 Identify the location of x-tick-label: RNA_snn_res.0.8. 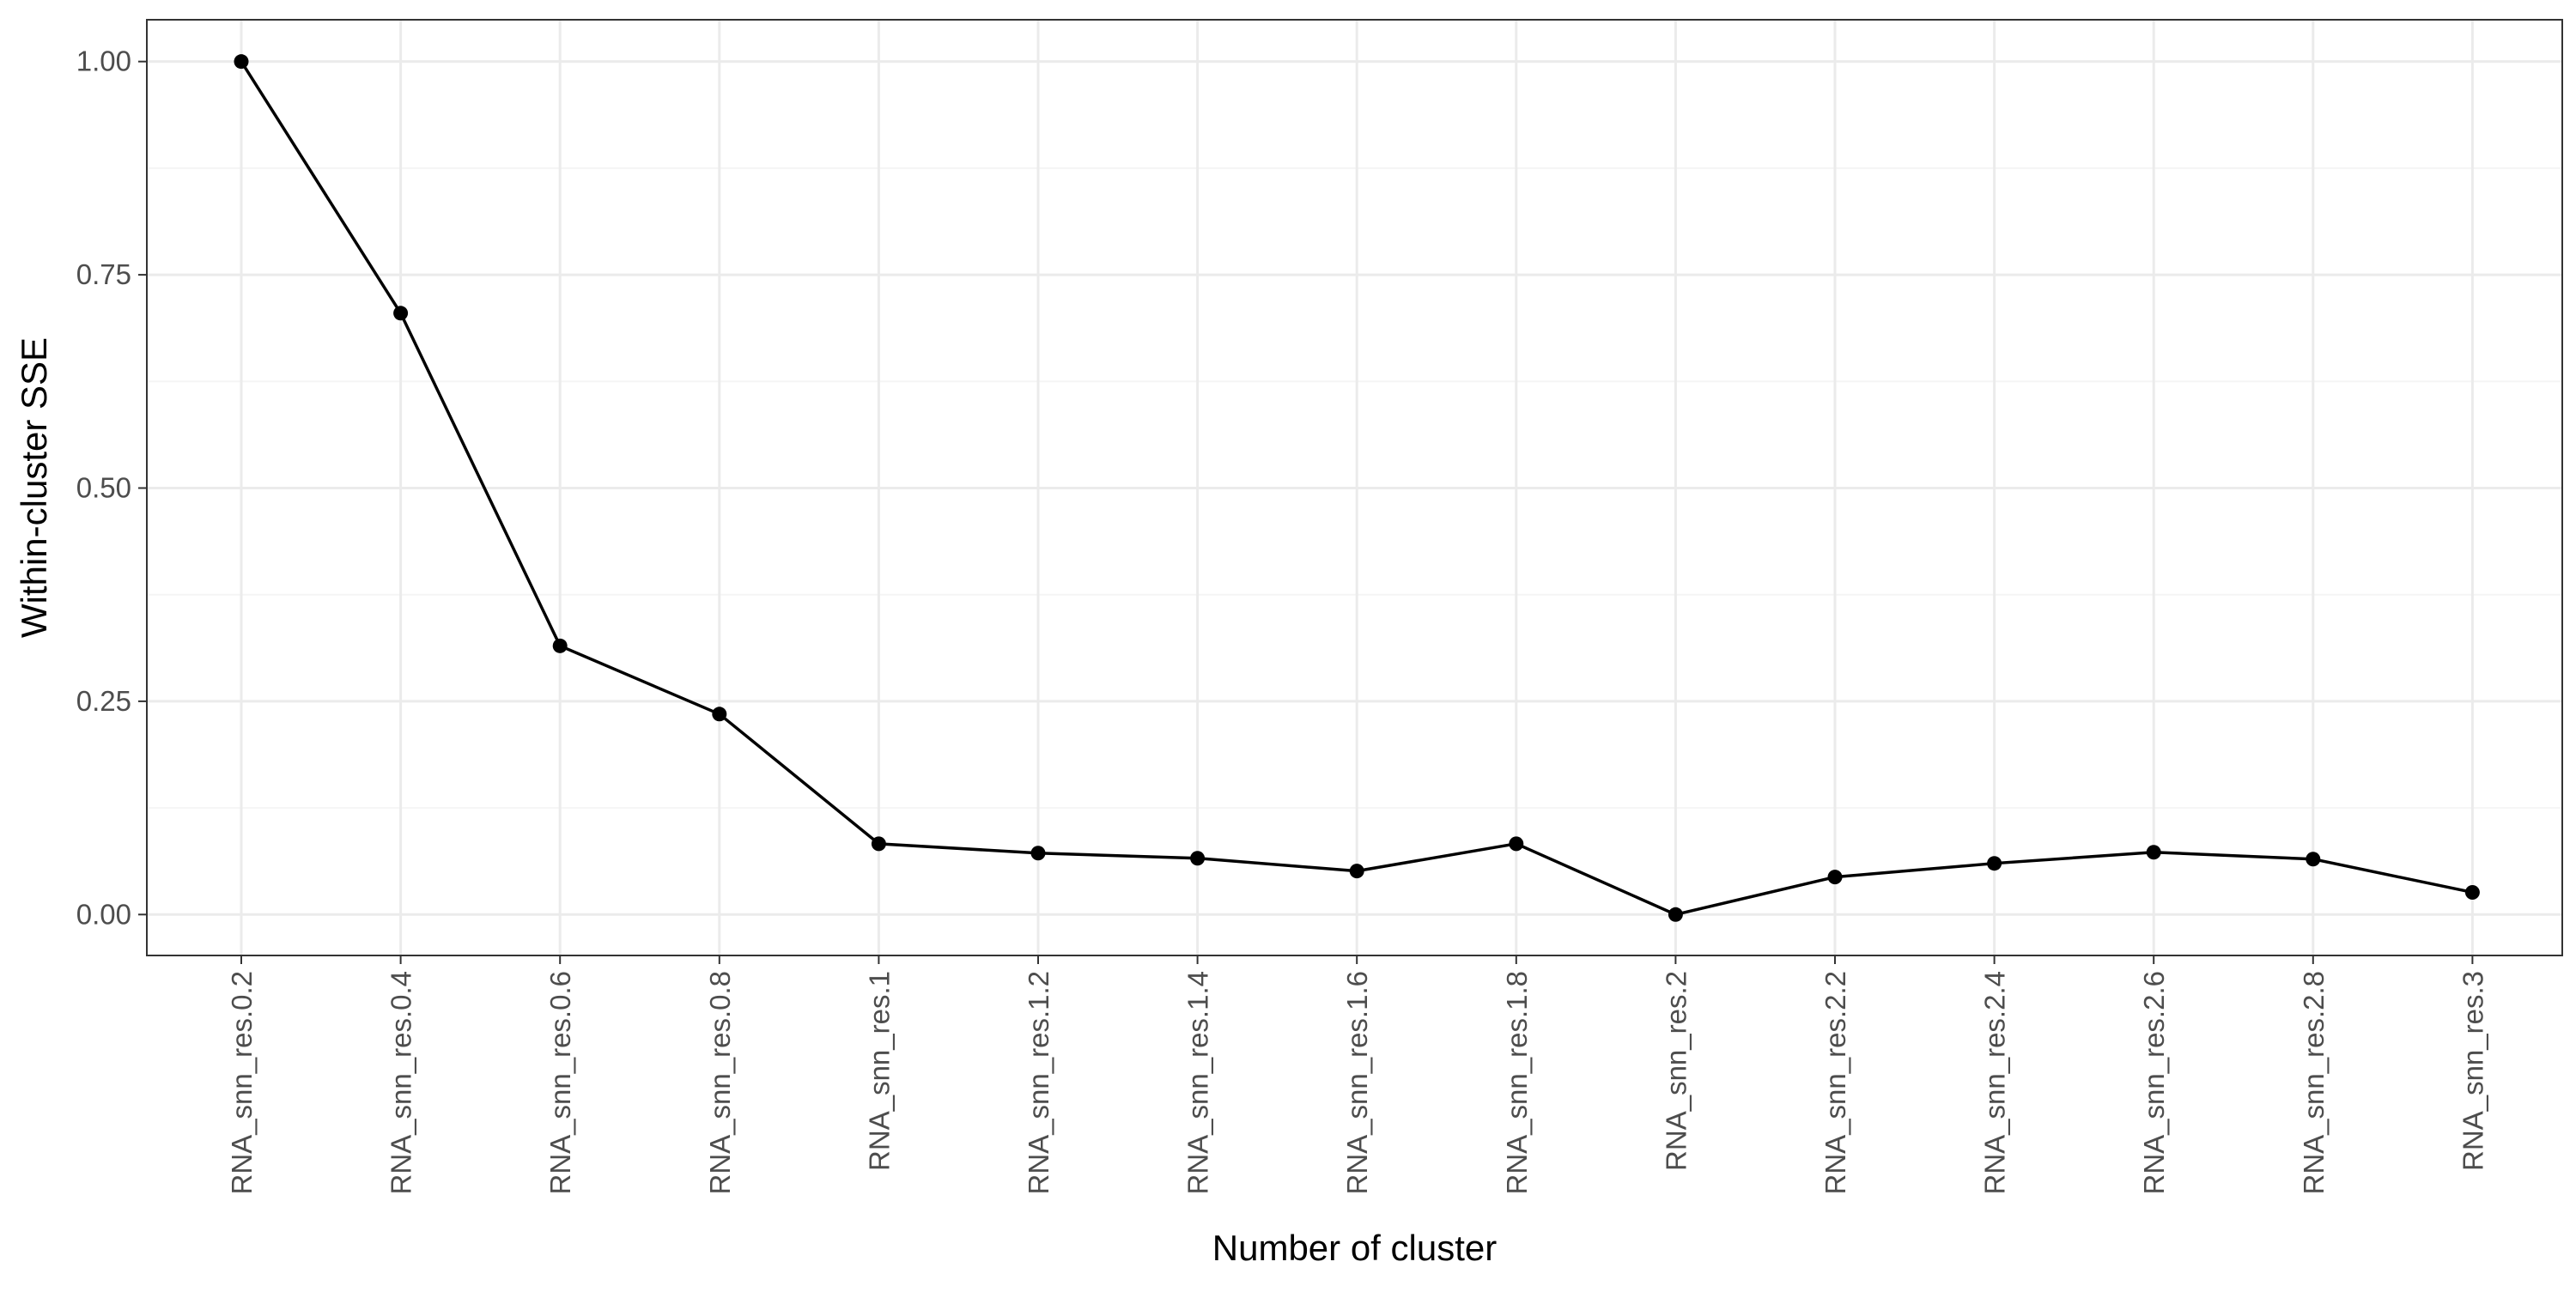
(720, 1082).